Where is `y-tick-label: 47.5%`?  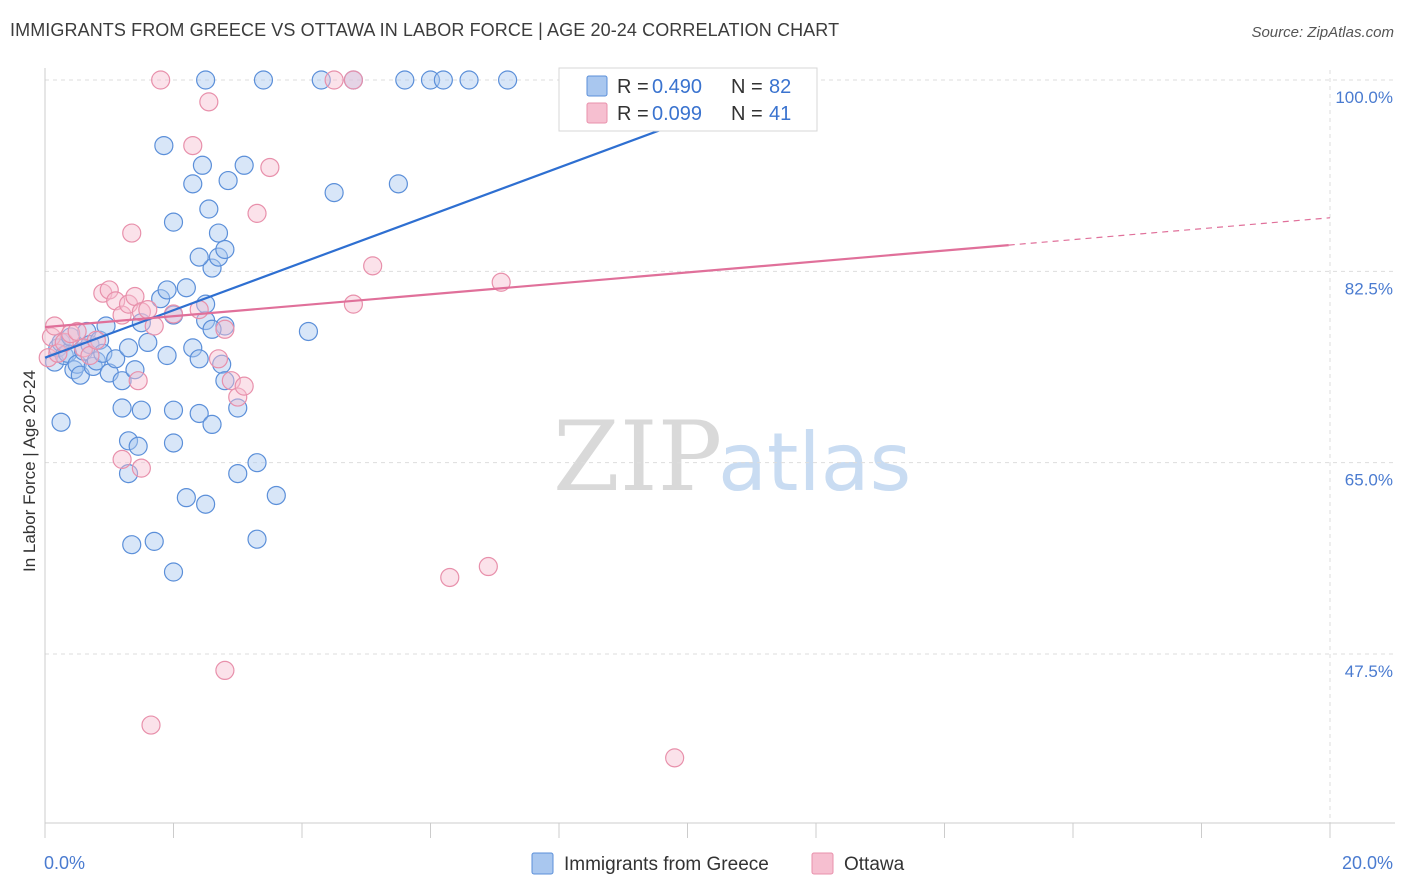
y-tick-label: 47.5% is located at coordinates (1369, 671).